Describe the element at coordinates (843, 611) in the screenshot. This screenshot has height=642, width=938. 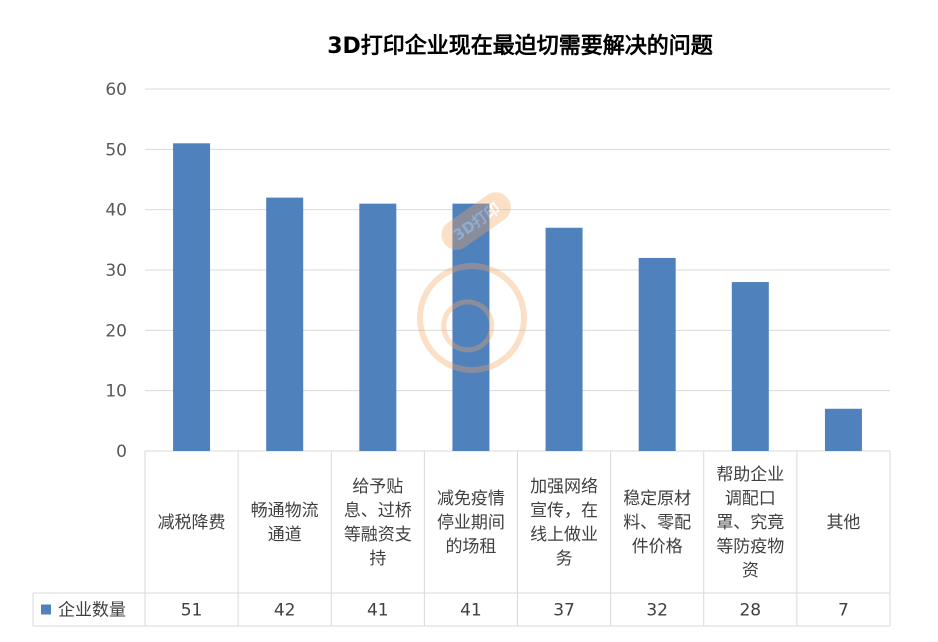
I see `data-label: 7` at that location.